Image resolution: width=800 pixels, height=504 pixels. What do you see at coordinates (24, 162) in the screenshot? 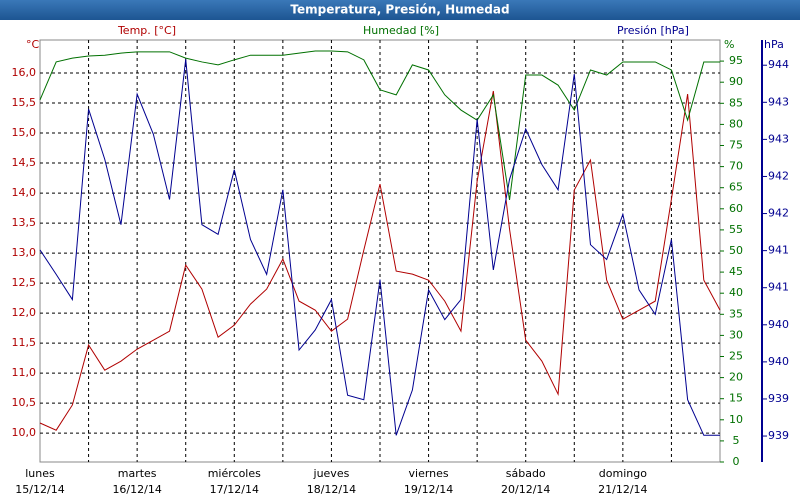
I see `y-tick-label: 14,5` at bounding box center [24, 162].